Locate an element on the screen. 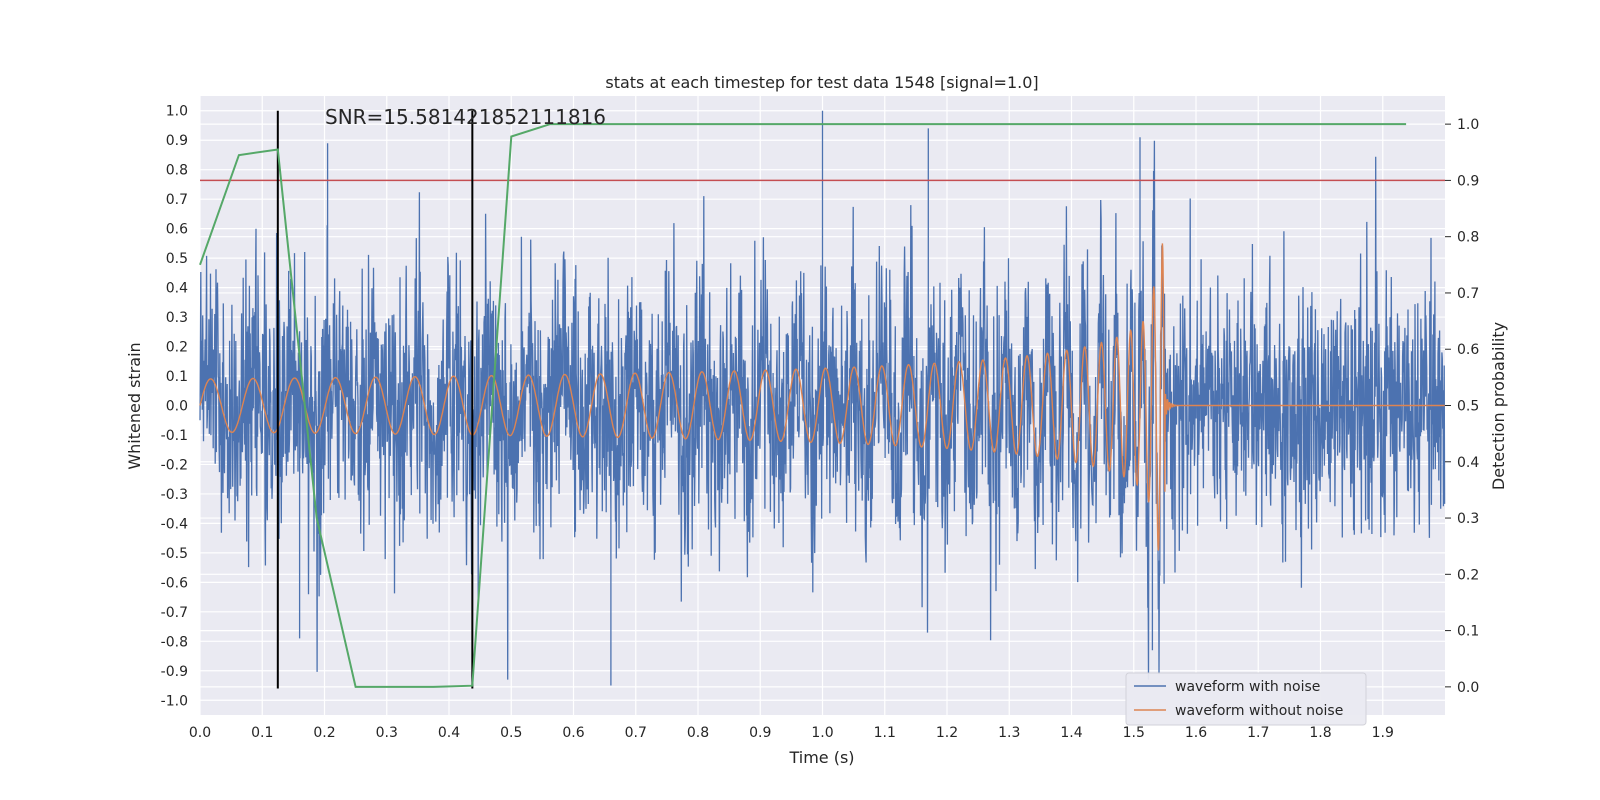 The height and width of the screenshot is (800, 1600). y-right-tick-labels: 1.0 0.9 0.8 0.7 0.6 0.5 0.4 0.3 0.2 0.1 0.0 is located at coordinates (1462, 406).